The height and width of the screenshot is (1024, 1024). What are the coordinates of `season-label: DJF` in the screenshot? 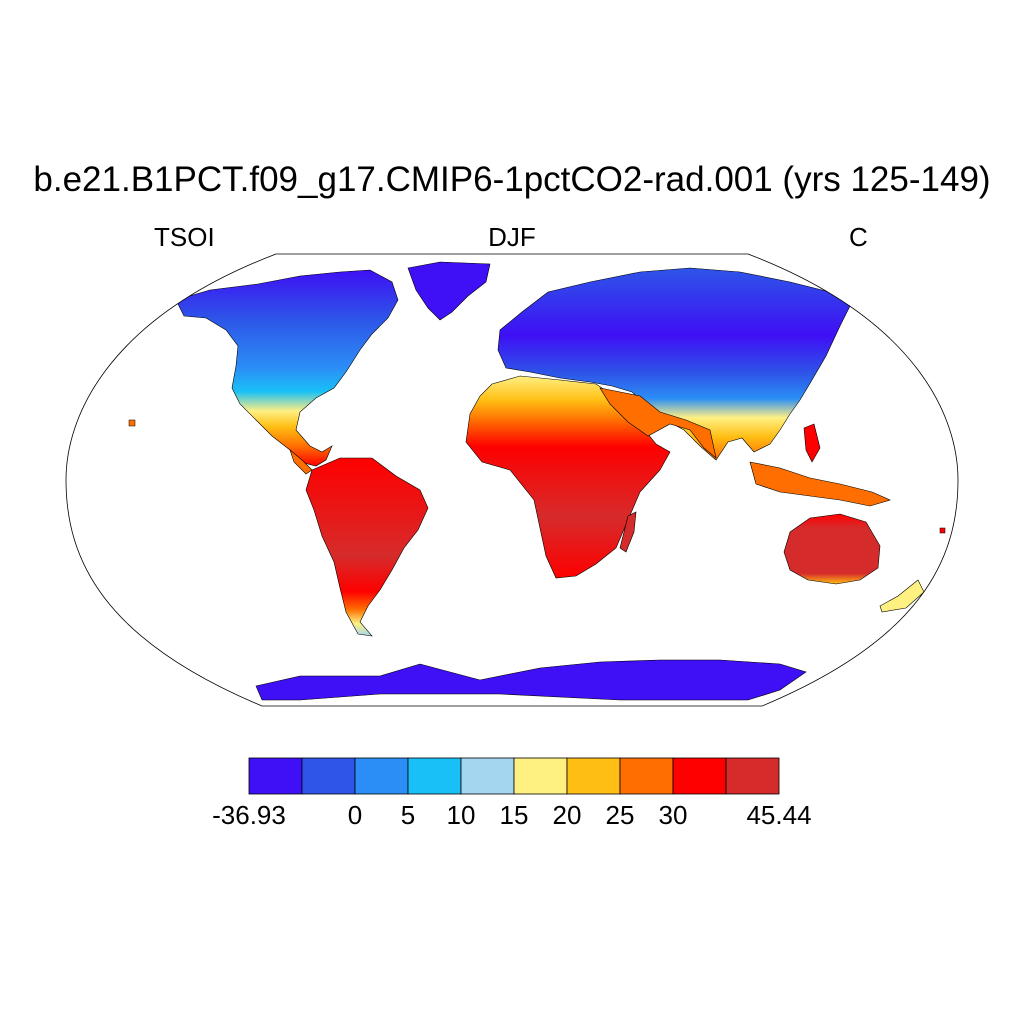 It's located at (512, 237).